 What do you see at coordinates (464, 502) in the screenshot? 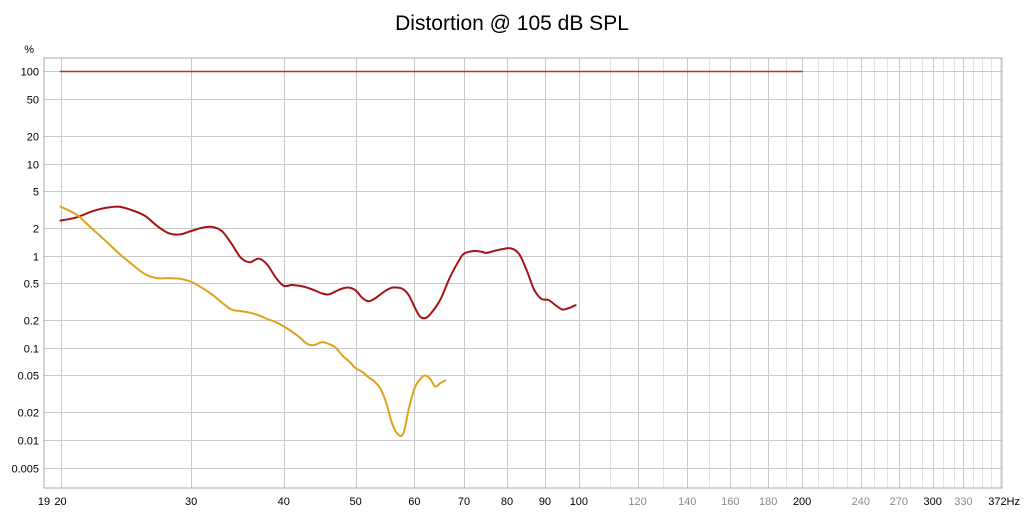
I see `x-tick-label: 70` at bounding box center [464, 502].